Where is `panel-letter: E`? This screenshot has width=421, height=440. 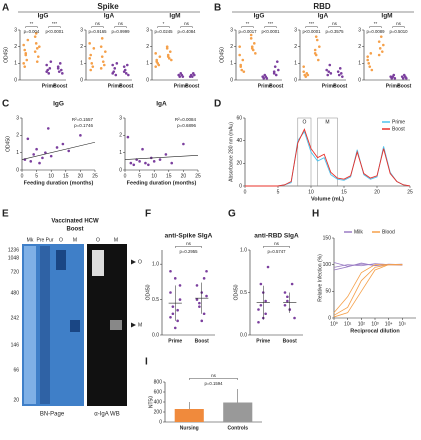 panel-letter: E is located at coordinates (5, 214).